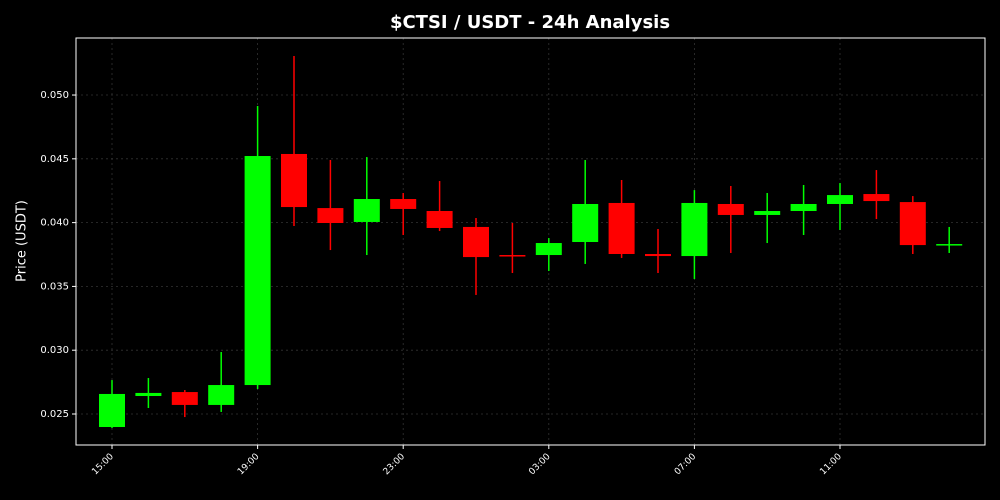 This screenshot has width=1000, height=500. What do you see at coordinates (54, 414) in the screenshot?
I see `y-tick-label: 0.025` at bounding box center [54, 414].